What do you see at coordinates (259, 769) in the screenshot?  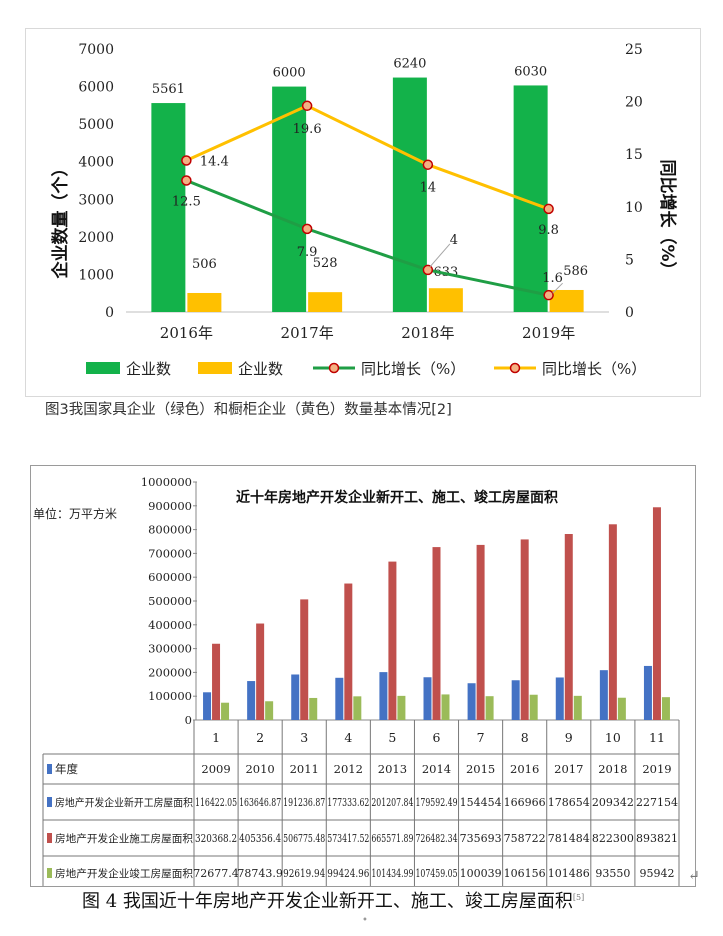 I see `table-year-cell: 2010` at bounding box center [259, 769].